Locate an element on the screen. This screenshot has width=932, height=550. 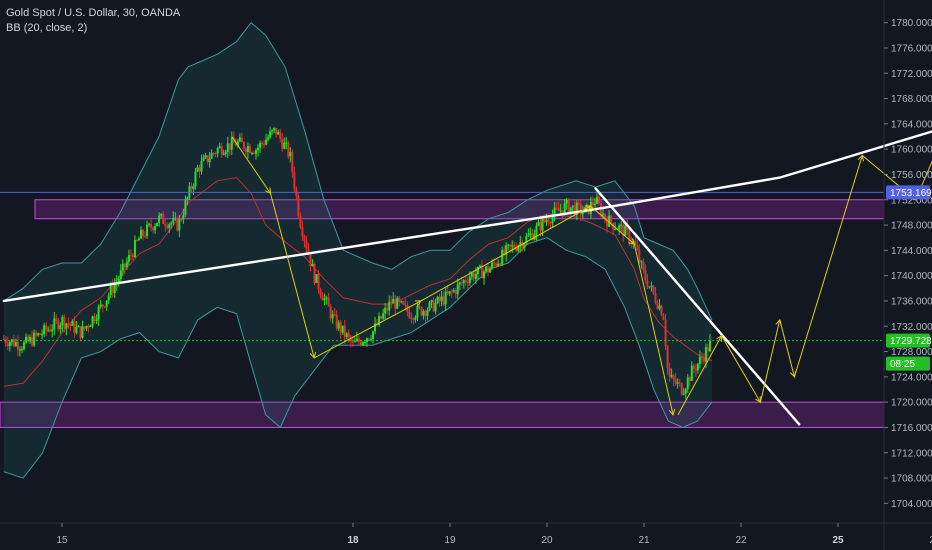
y-tick-label: 1760.000 is located at coordinates (911, 150).